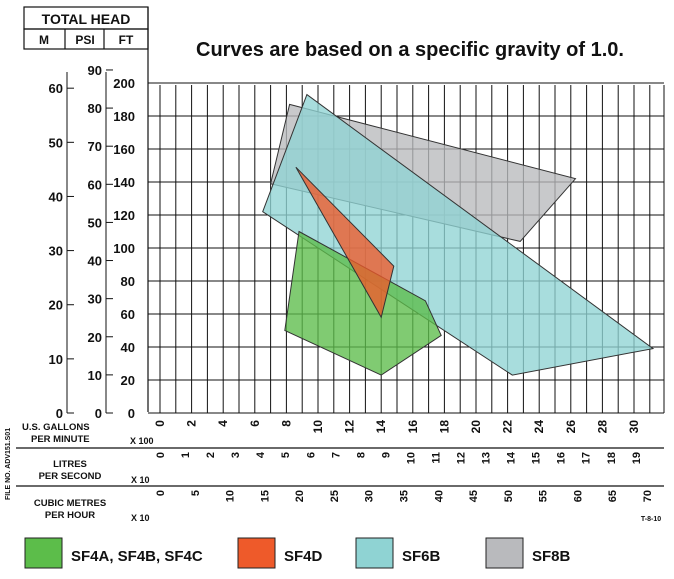  Describe the element at coordinates (335, 496) in the screenshot. I see `cmh-tick-label: 25` at that location.